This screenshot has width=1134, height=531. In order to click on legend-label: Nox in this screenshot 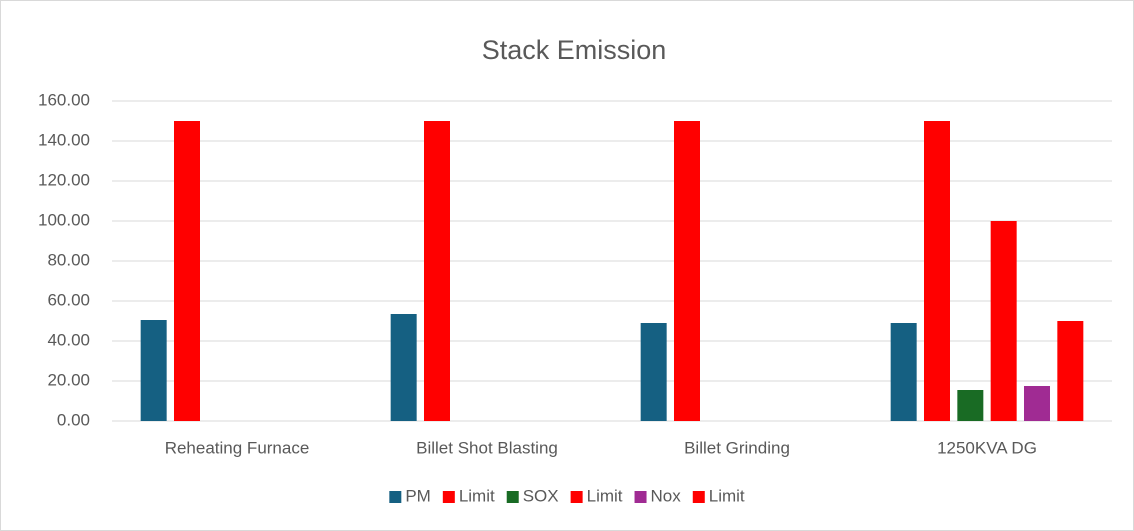, I will do `click(666, 495)`.